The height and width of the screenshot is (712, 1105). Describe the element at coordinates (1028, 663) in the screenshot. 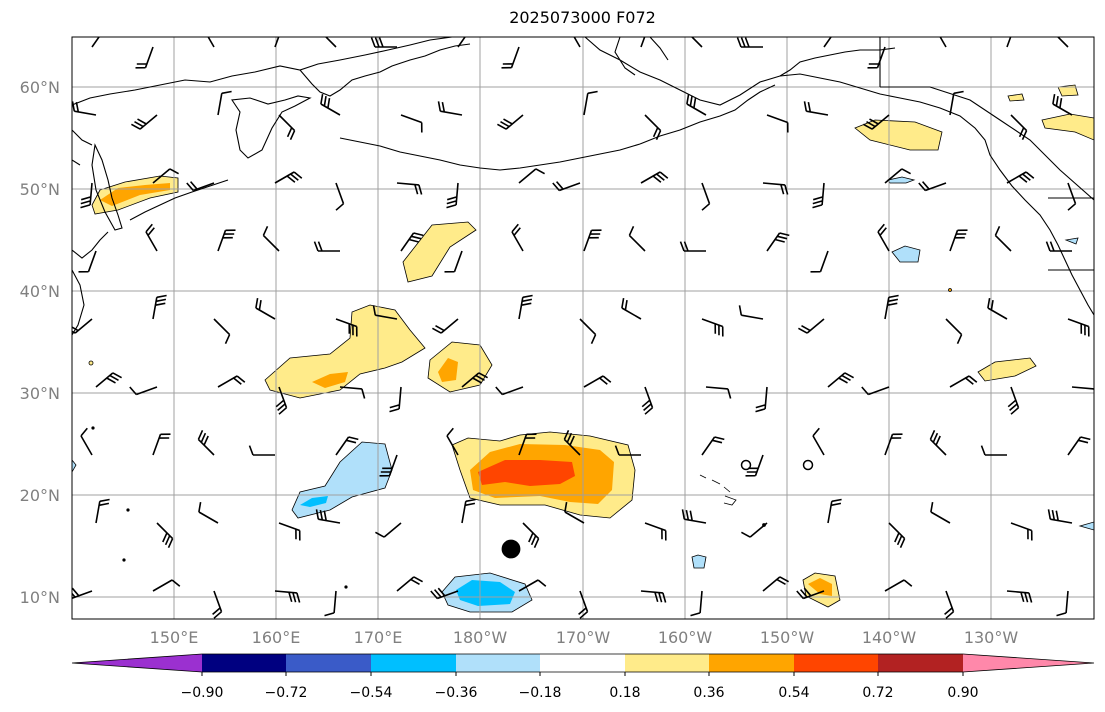

I see `colorbar-extension-high` at that location.